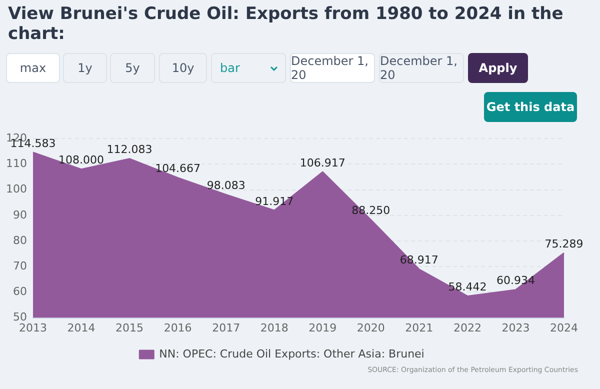  I want to click on text: 5y, so click(132, 68).